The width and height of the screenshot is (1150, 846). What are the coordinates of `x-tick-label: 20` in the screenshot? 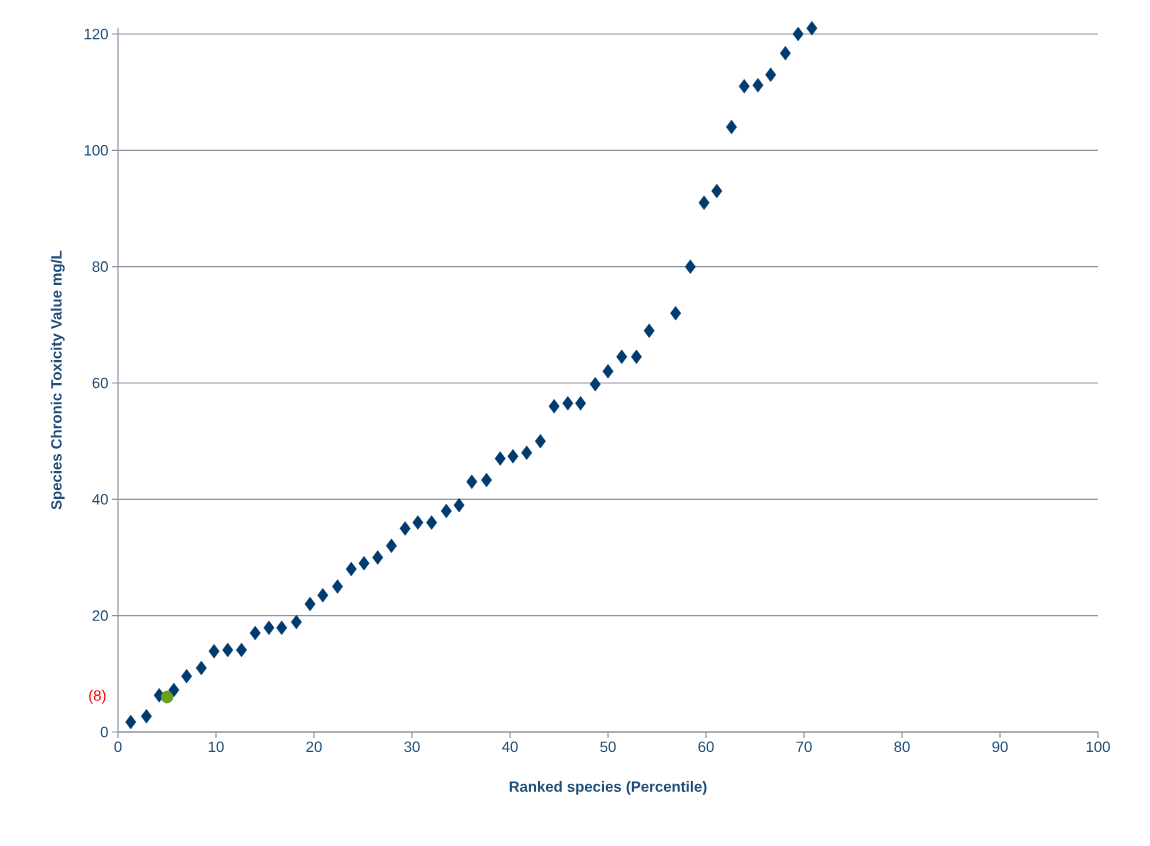 It's located at (314, 747).